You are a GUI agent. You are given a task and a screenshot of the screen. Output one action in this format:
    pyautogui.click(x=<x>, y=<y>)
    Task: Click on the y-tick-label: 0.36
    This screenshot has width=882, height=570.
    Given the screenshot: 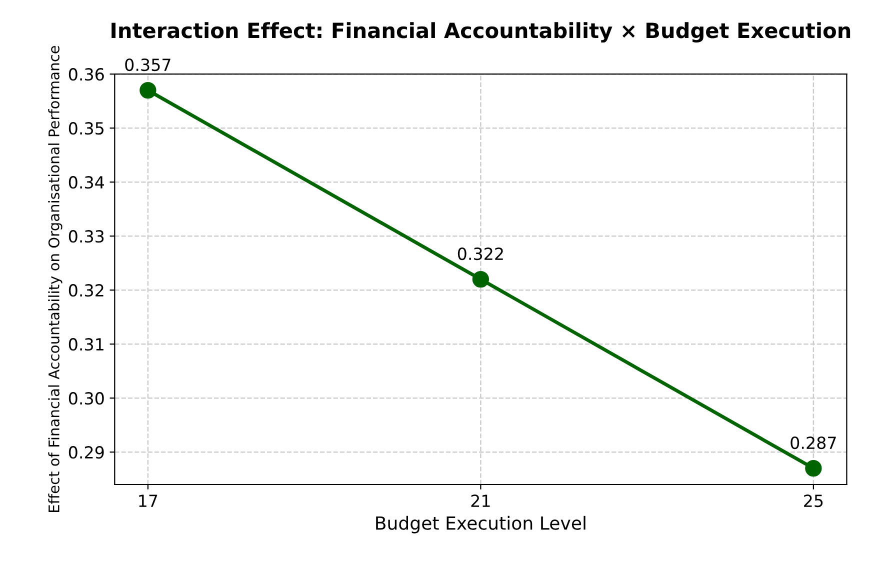 What is the action you would take?
    pyautogui.click(x=86, y=74)
    